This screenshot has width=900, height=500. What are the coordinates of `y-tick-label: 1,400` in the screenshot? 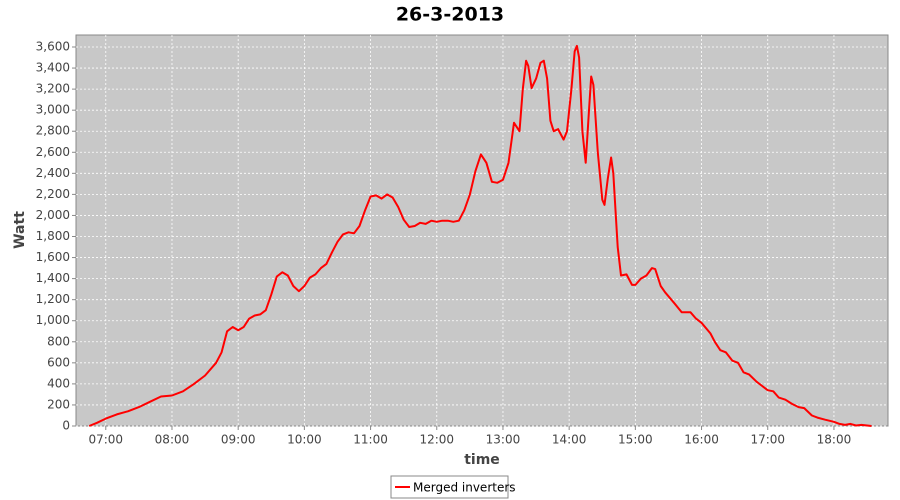 It's located at (53, 278).